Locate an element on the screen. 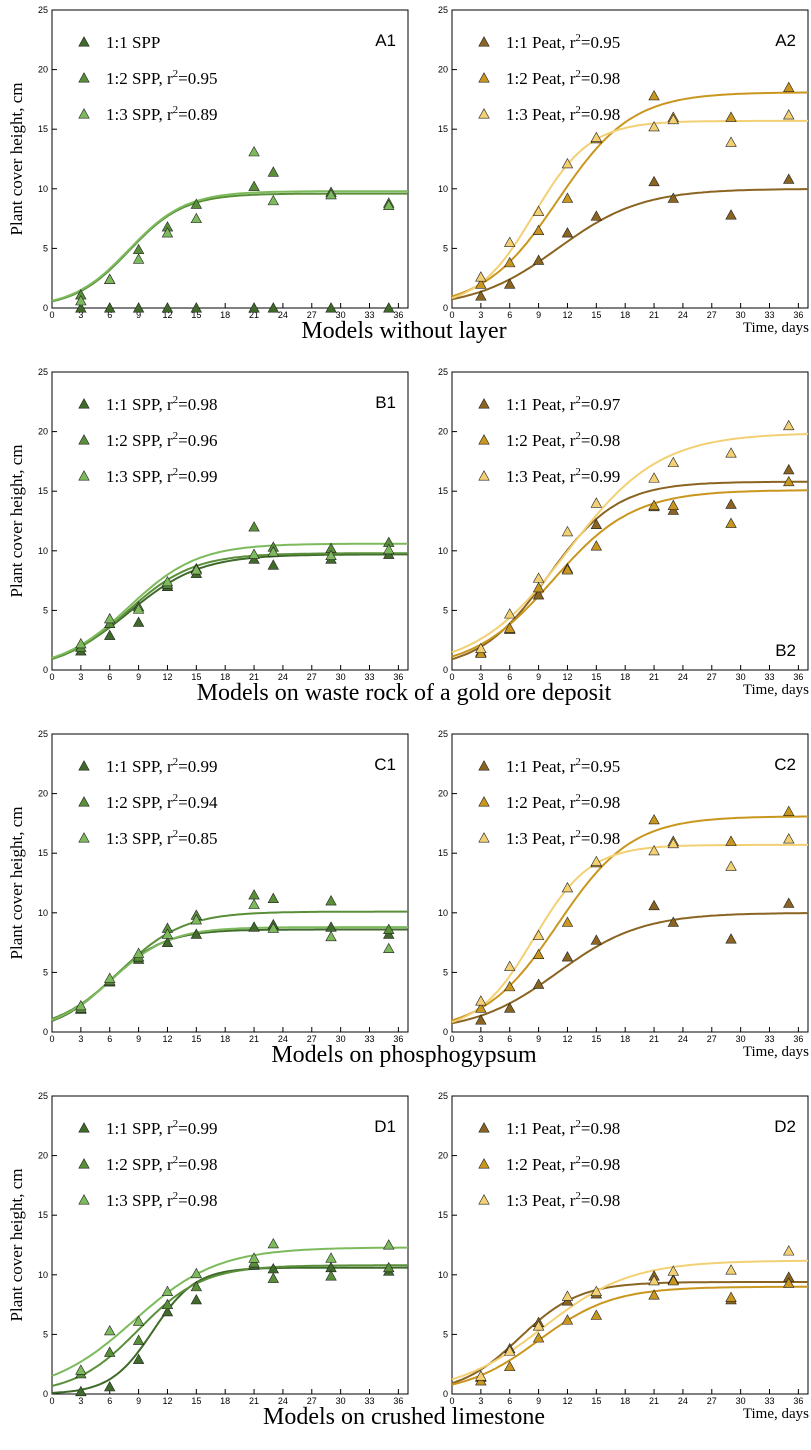 The height and width of the screenshot is (1450, 811). y-tick-label: 20 is located at coordinates (43, 794).